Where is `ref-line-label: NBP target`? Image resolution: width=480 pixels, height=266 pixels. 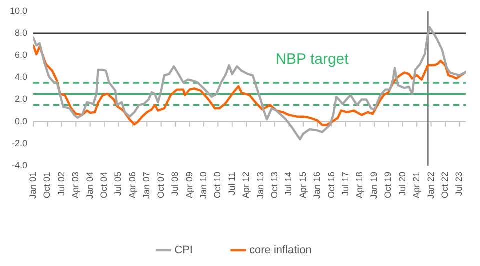 ref-line-label: NBP target is located at coordinates (313, 59).